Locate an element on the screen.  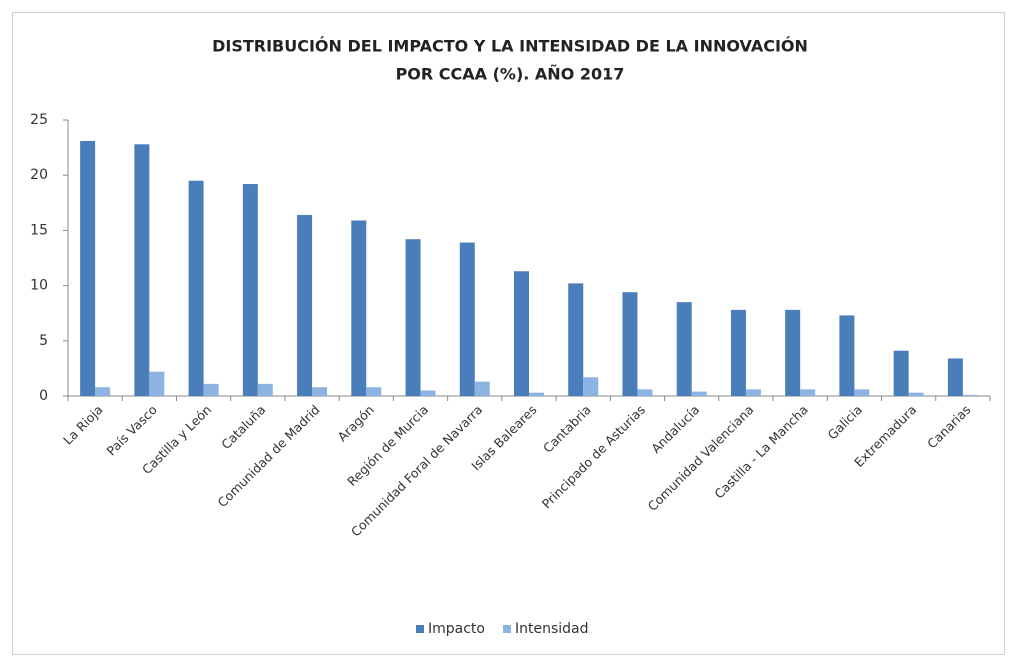
y-tick-label: 0 is located at coordinates (43, 396).